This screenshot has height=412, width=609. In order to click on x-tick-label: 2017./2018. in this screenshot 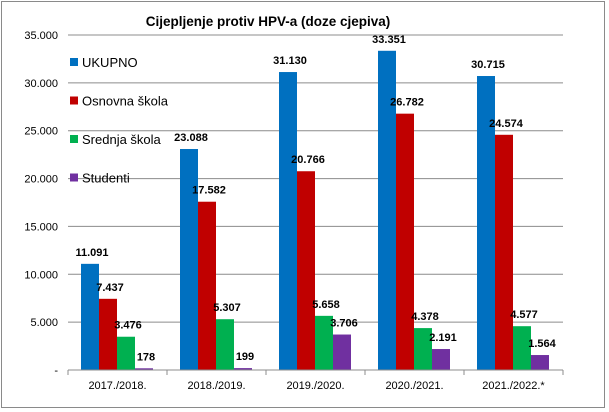, I will do `click(117, 386)`.